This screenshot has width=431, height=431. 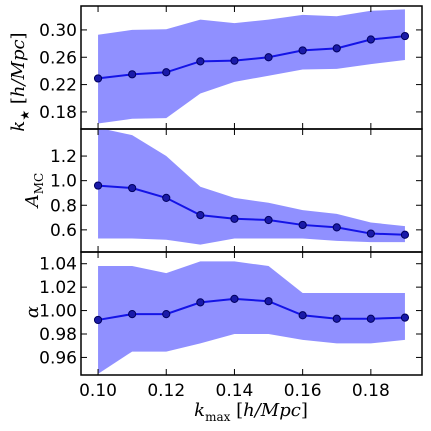 What do you see at coordinates (20, 81) in the screenshot?
I see `ylabel-k-star: k★ [h/Mpc]` at bounding box center [20, 81].